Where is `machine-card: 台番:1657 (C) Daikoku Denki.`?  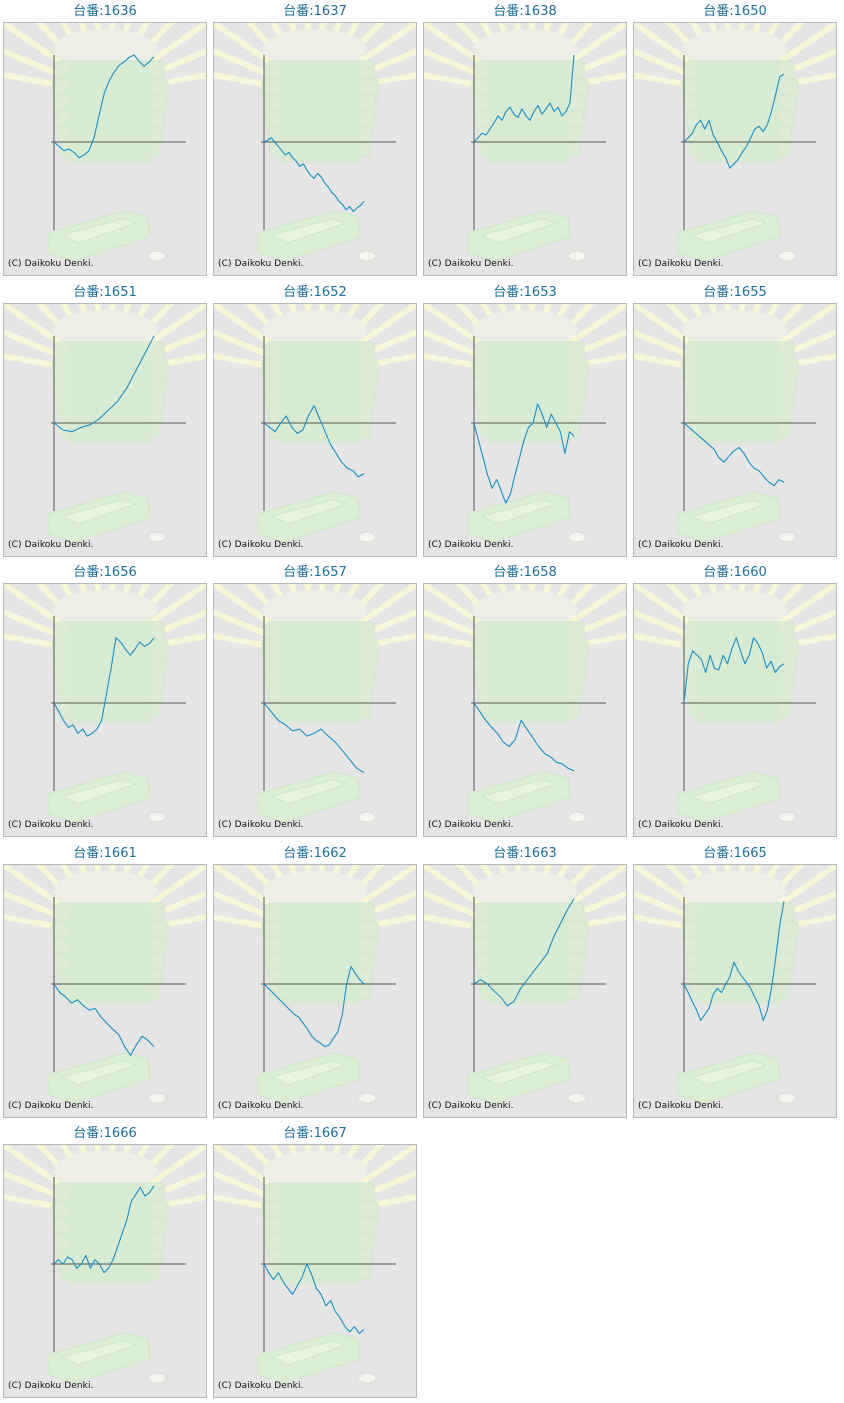
machine-card: 台番:1657 (C) Daikoku Denki. is located at coordinates (315, 700).